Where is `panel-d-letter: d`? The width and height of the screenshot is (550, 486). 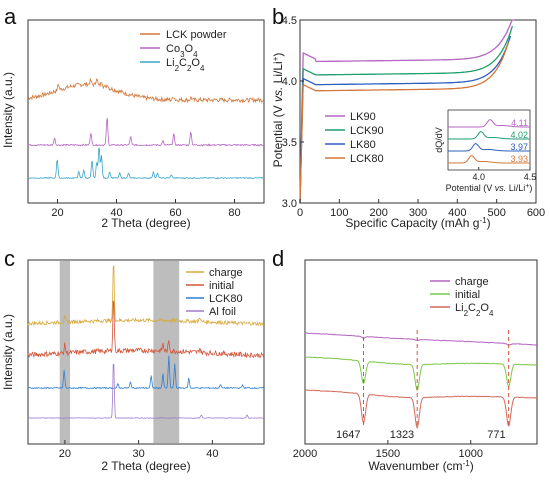
panel-d-letter: d is located at coordinates (278, 258).